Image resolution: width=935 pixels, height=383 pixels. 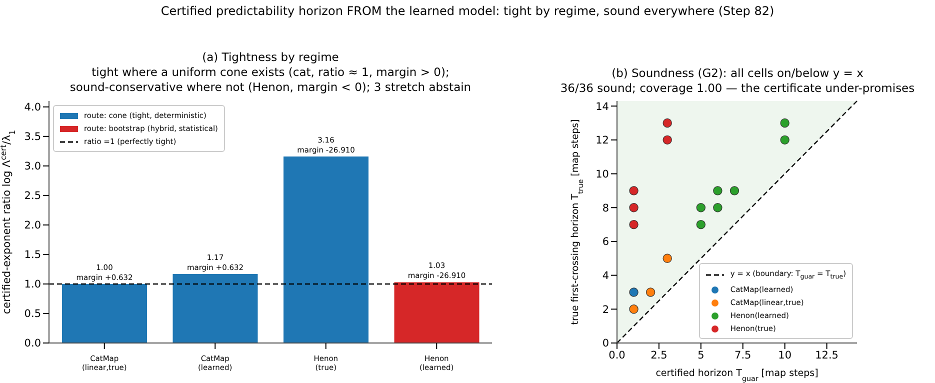 I want to click on y-tick-label: 4.0, so click(x=32, y=108).